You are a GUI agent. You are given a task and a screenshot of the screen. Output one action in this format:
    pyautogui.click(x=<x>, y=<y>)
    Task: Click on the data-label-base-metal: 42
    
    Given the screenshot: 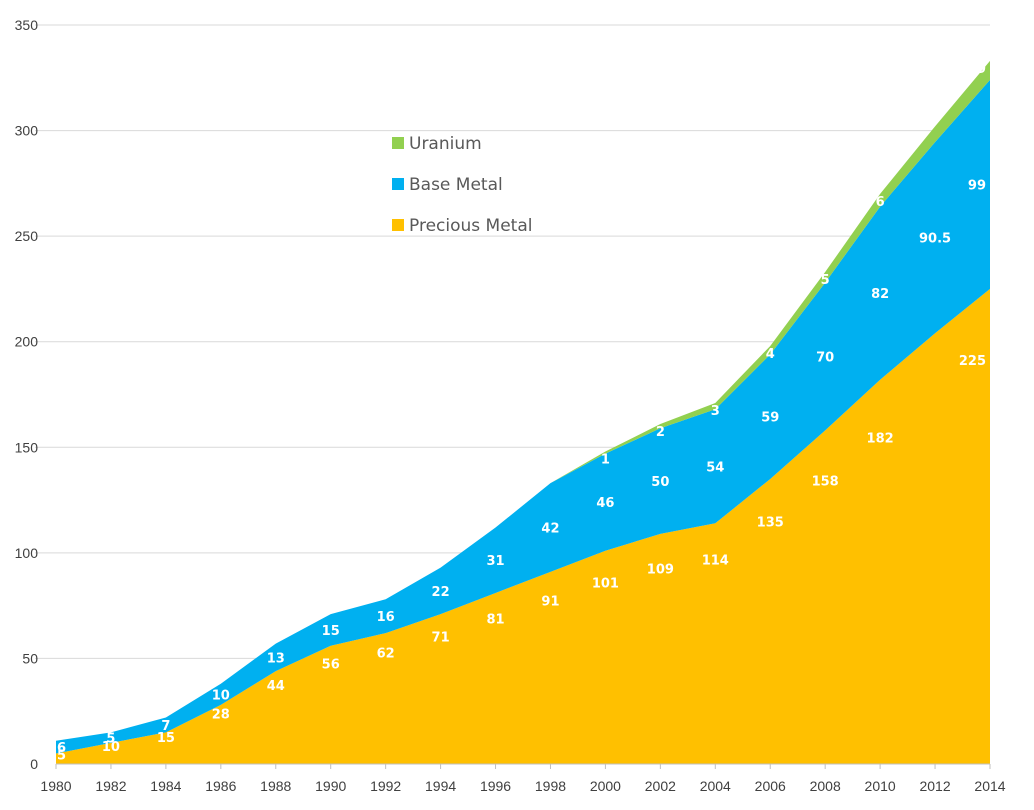 What is the action you would take?
    pyautogui.click(x=550, y=529)
    